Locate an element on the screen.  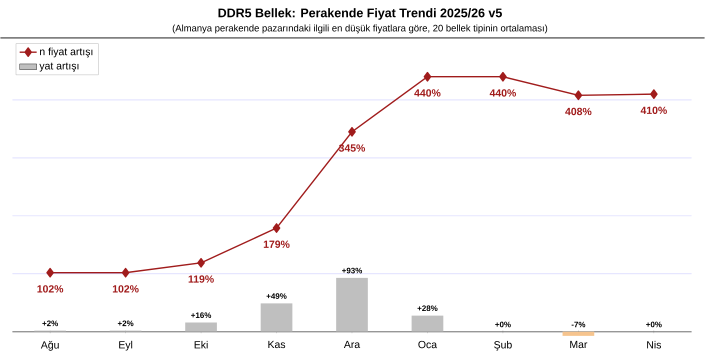
x-tick-label: Şub is located at coordinates (503, 346).